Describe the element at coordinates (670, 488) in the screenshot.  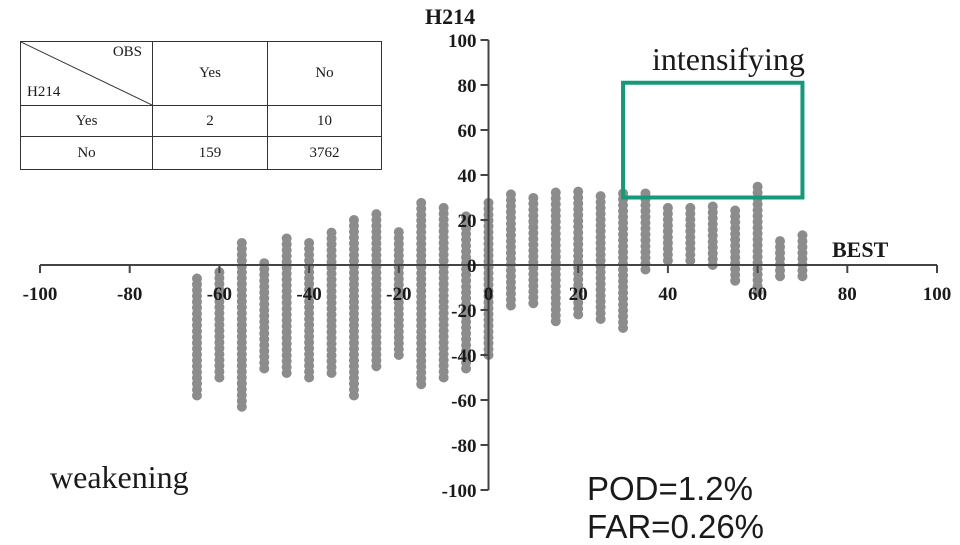
I see `pod-stat: POD=1.2%` at that location.